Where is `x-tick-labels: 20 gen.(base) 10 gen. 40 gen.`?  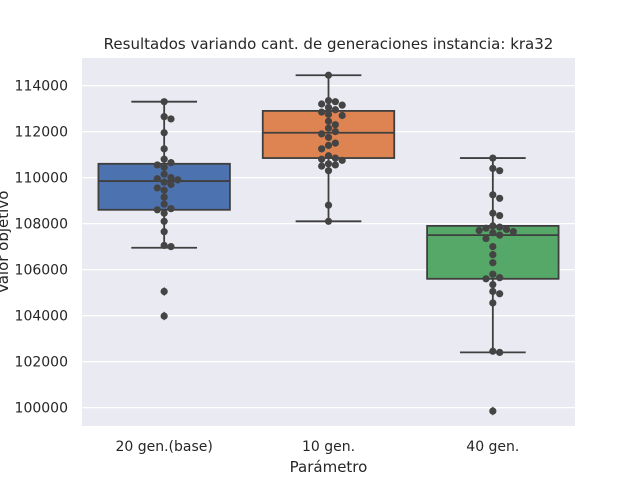 x-tick-labels: 20 gen.(base) 10 gen. 40 gen. is located at coordinates (317, 447).